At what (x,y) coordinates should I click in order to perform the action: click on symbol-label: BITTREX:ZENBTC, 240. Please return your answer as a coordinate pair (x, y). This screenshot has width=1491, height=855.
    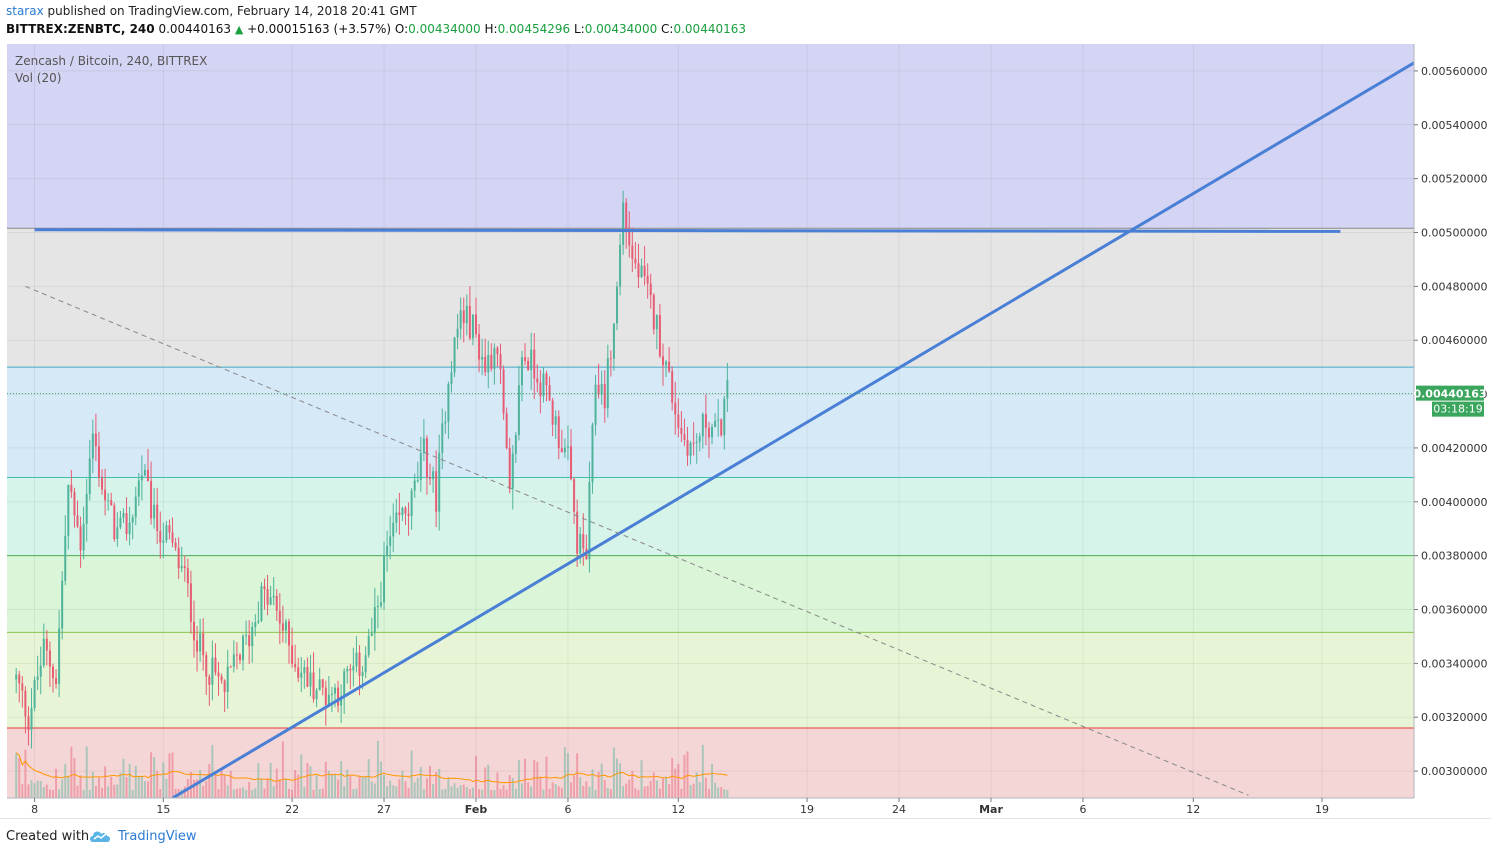
    Looking at the image, I should click on (80, 29).